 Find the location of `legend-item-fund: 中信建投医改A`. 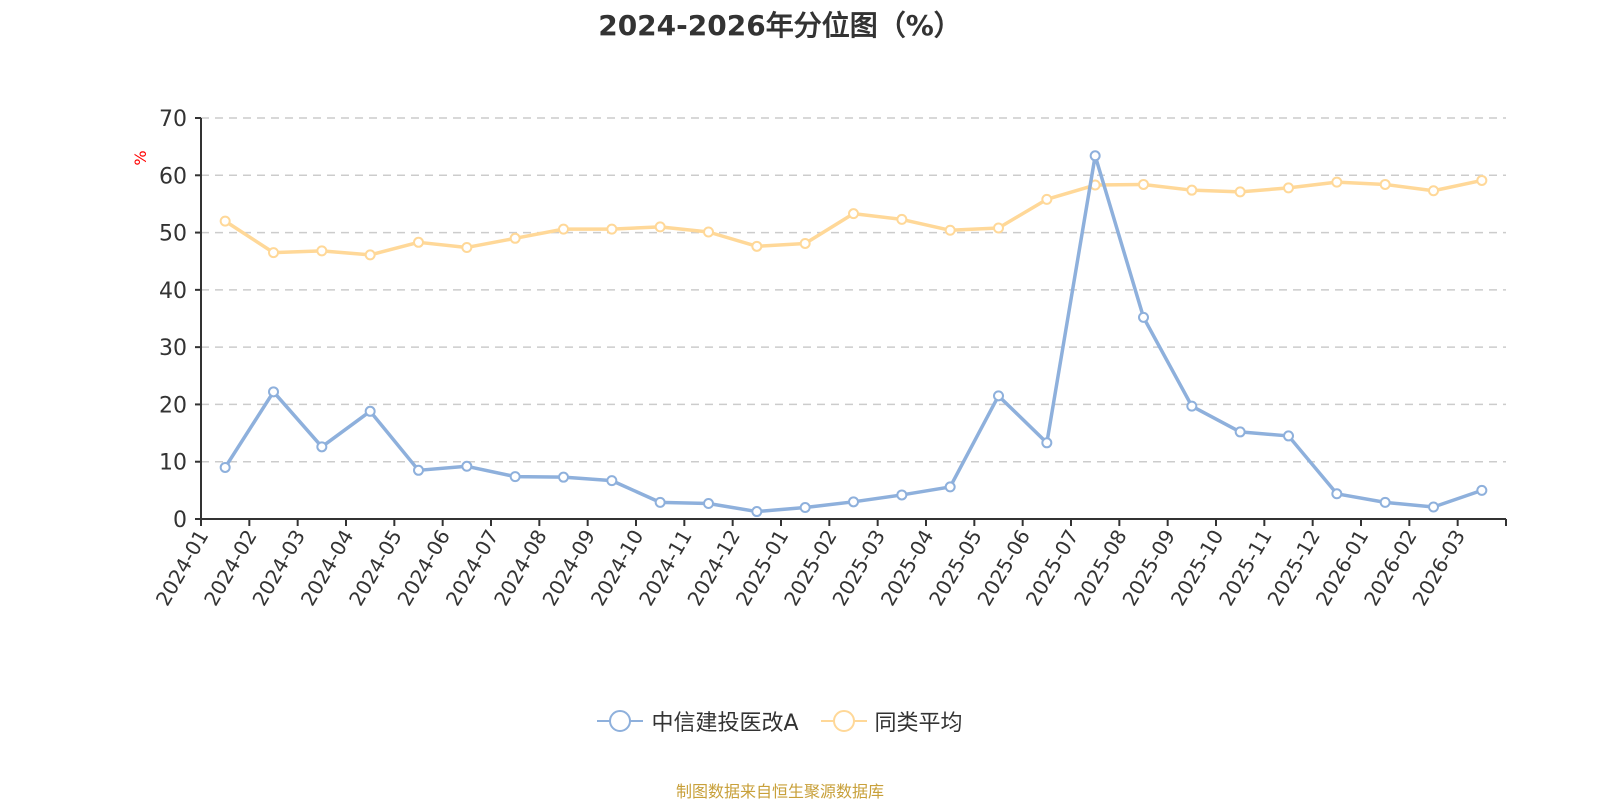

legend-item-fund: 中信建投医改A is located at coordinates (698, 721).